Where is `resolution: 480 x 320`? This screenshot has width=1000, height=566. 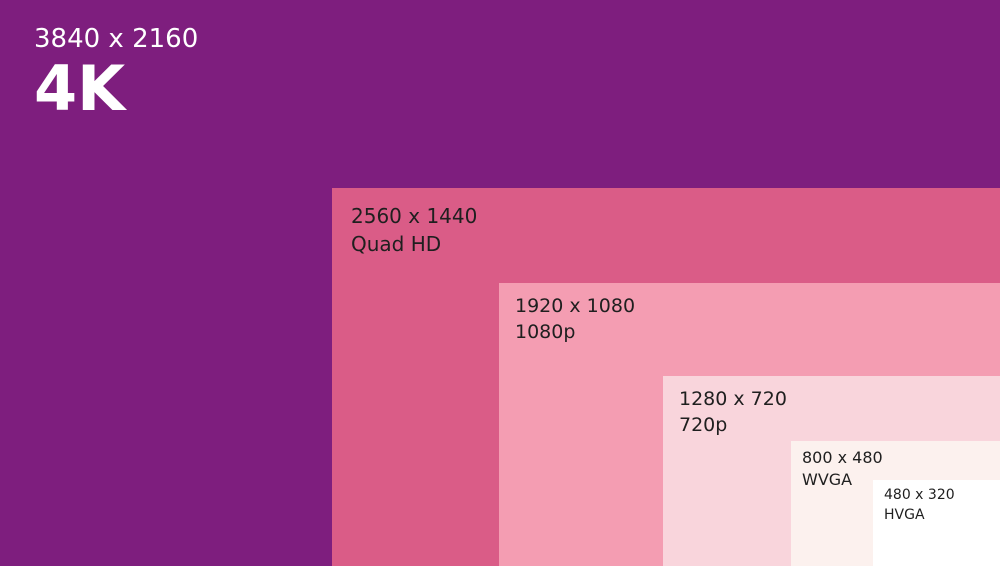
resolution: 480 x 320 is located at coordinates (919, 495).